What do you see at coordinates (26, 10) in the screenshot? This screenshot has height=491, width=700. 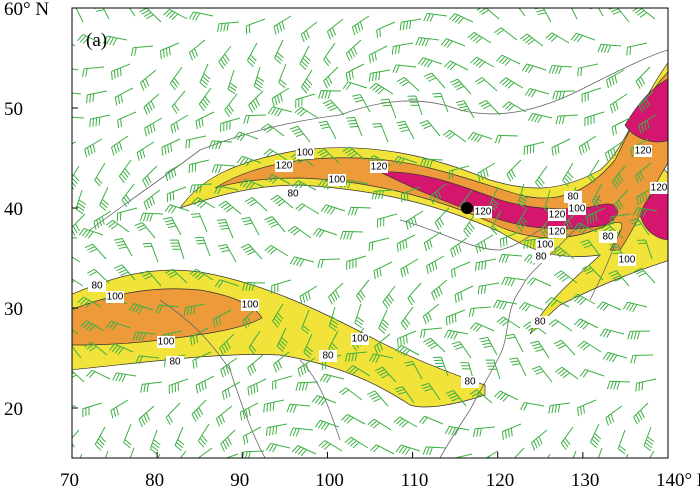 I see `lat-tick-label: 60° N` at bounding box center [26, 10].